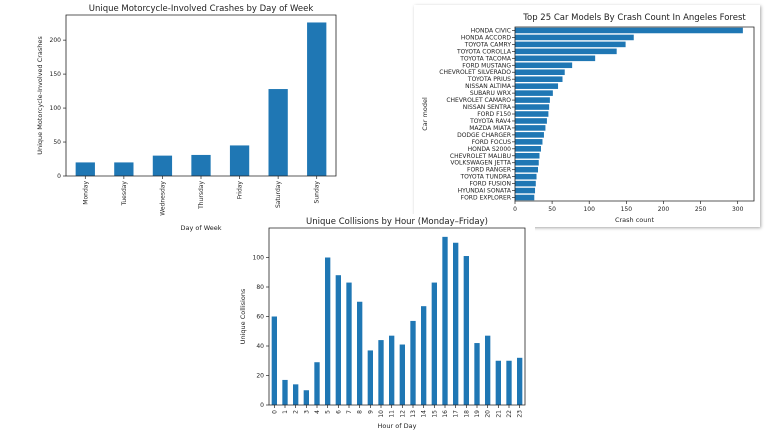 The height and width of the screenshot is (432, 768). I want to click on bar-toyota-rav4, so click(531, 121).